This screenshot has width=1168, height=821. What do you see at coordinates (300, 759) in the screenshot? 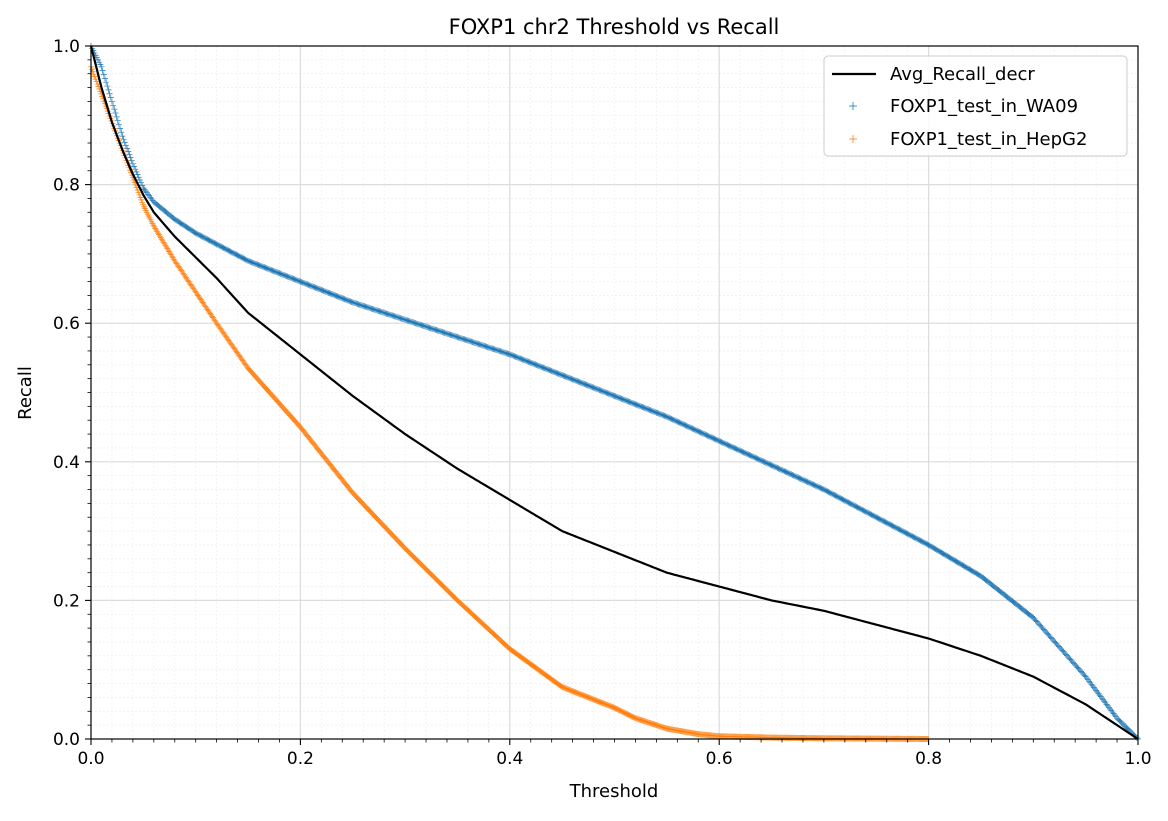
I see `x-tick-label: 0.2` at bounding box center [300, 759].